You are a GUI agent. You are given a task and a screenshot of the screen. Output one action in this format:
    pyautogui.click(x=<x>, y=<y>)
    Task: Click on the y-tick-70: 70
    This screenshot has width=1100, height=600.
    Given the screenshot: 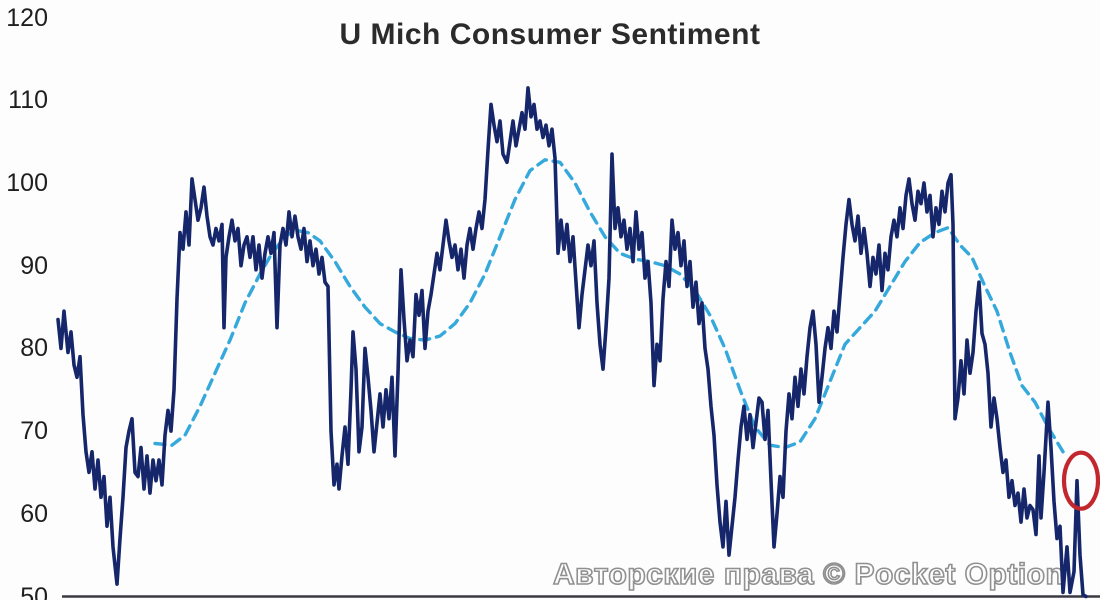 What is the action you would take?
    pyautogui.click(x=34, y=431)
    